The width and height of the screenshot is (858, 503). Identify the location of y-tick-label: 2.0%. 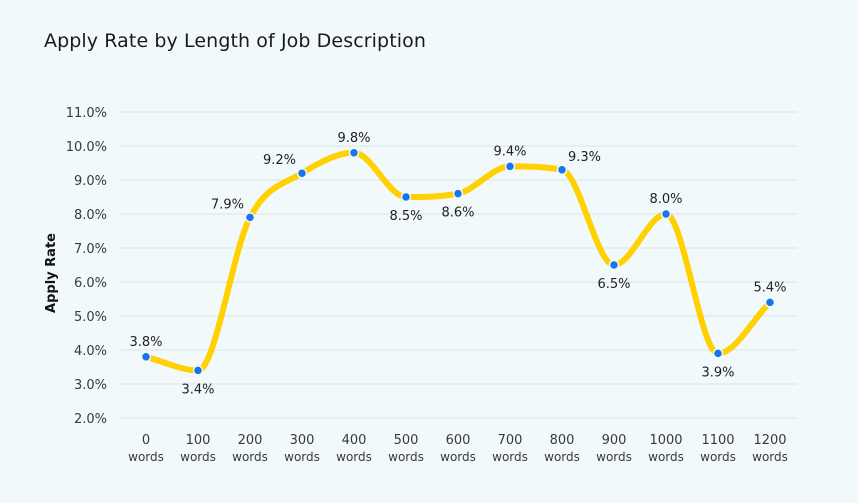
(90, 419).